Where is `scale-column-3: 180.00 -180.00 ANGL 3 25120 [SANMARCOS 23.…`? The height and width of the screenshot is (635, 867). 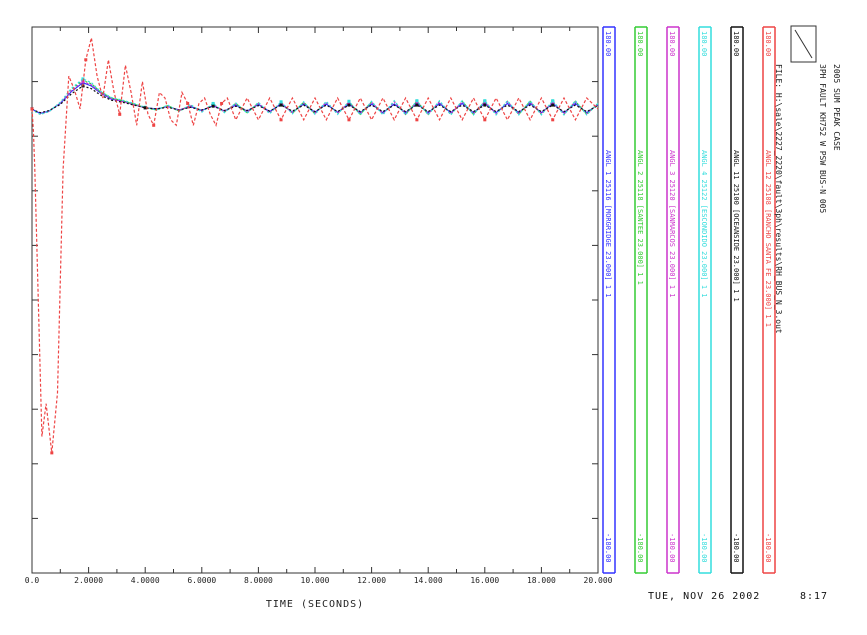 scale-column-3: 180.00 -180.00 ANGL 3 25120 [SANMARCOS 23.… is located at coordinates (673, 300).